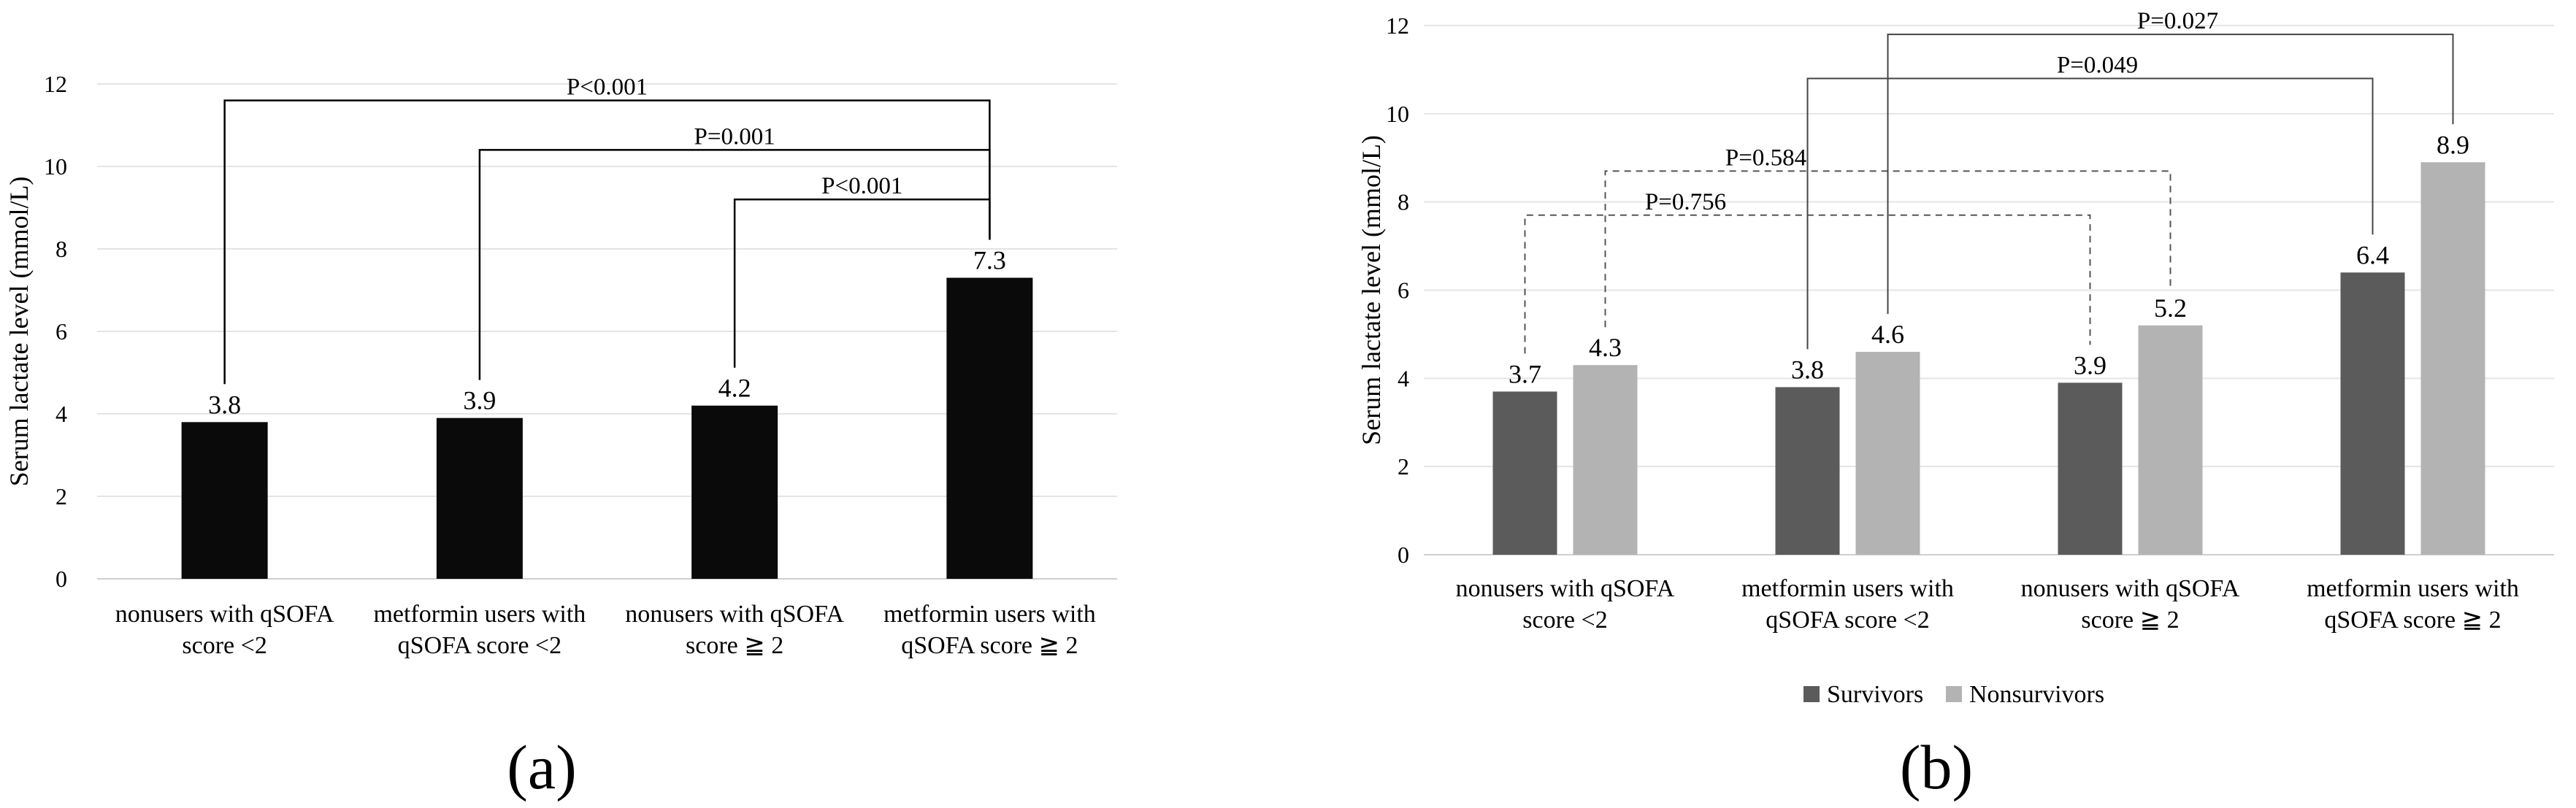 This screenshot has width=2576, height=808. Describe the element at coordinates (61, 414) in the screenshot. I see `panel-a-y-tick-label: 4` at that location.